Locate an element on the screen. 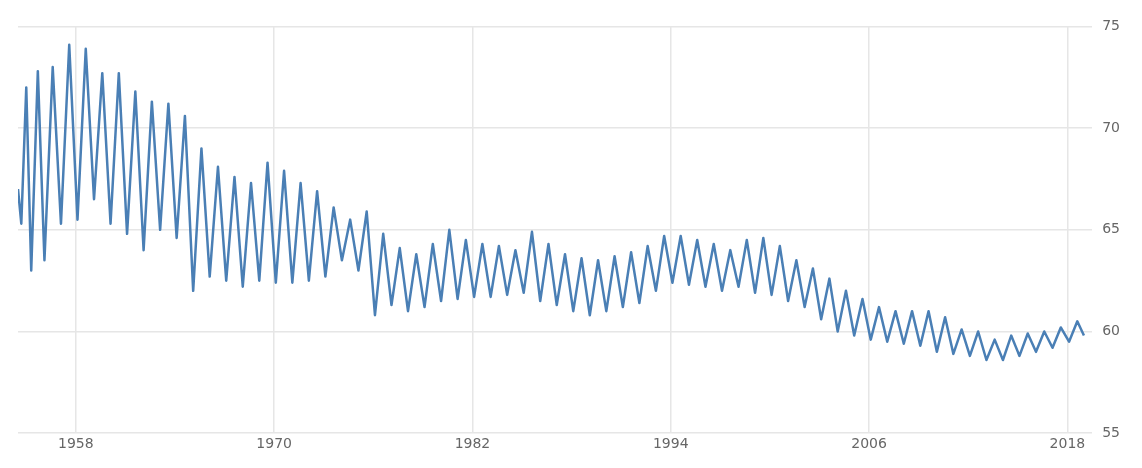  y-tick-label: 60 is located at coordinates (1111, 330).